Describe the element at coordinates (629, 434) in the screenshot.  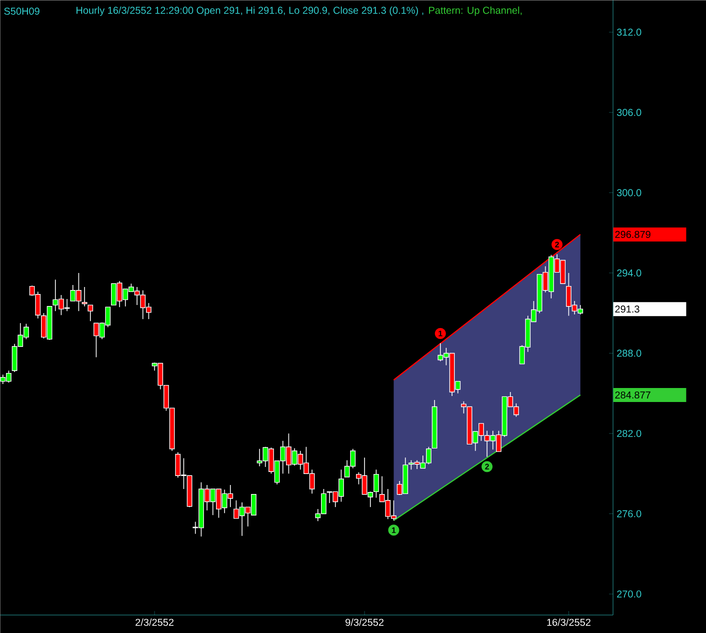
I see `y-tick-label: 282.0` at that location.